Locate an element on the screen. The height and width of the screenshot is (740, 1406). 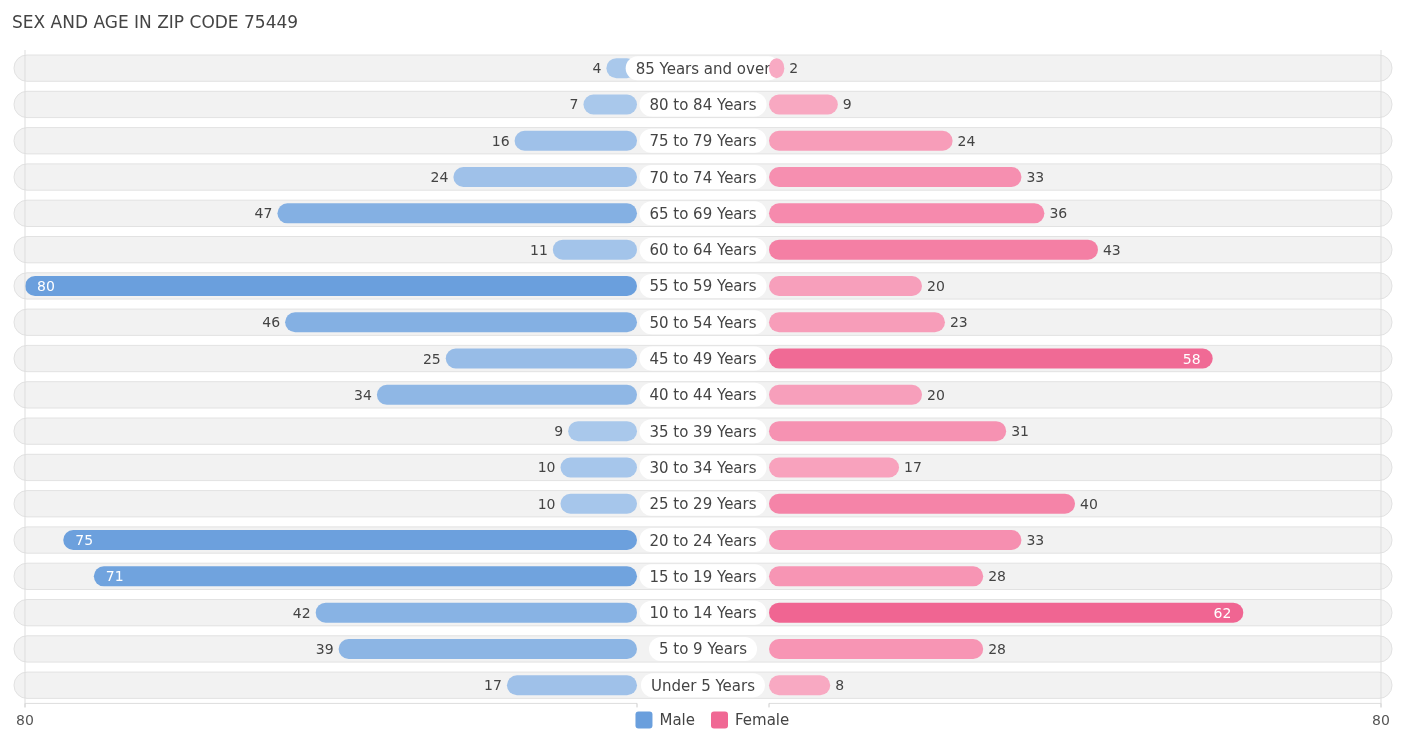
data-label: 58 is located at coordinates (1191, 358).